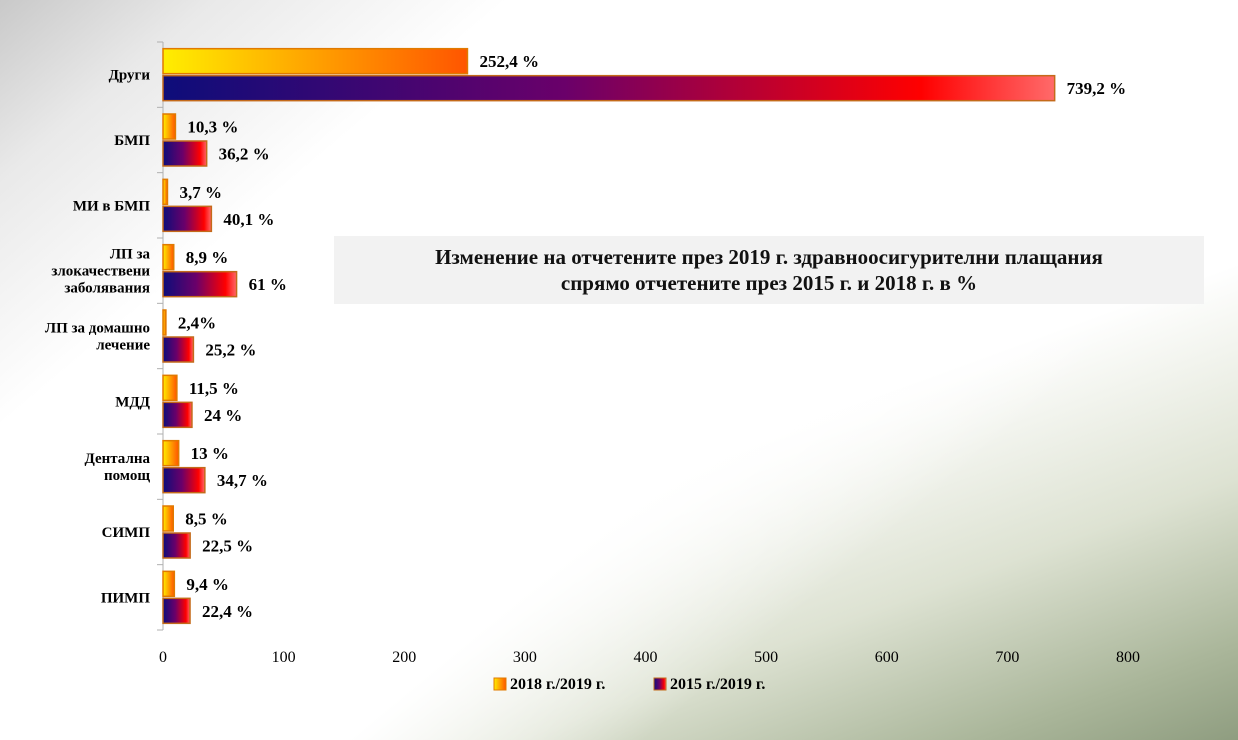  Describe the element at coordinates (284, 657) in the screenshot. I see `x-tick-label: 100` at that location.